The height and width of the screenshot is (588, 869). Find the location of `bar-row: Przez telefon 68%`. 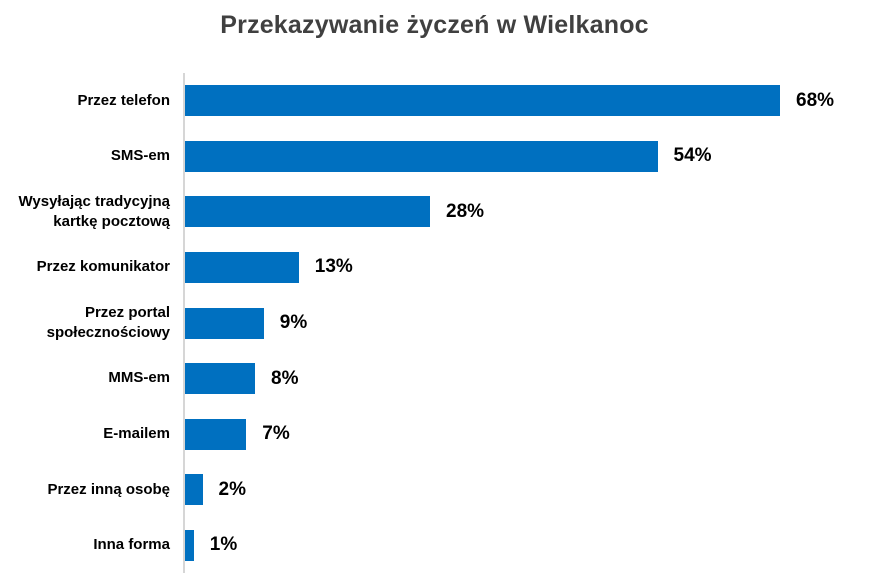

bar-row: Przez telefon 68% is located at coordinates (434, 101).